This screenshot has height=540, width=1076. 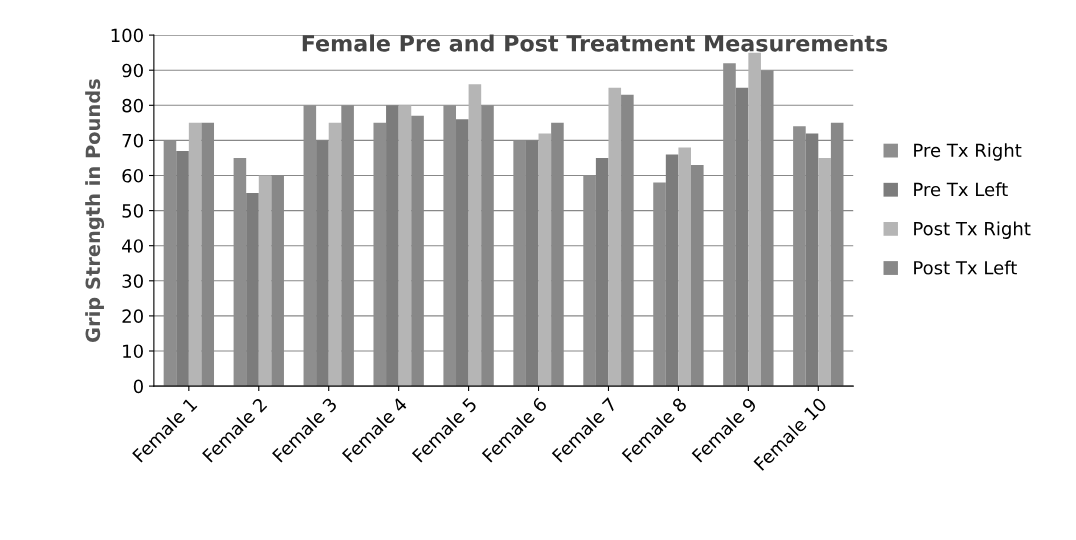 I want to click on legend-label: Post Tx Left, so click(x=965, y=267).